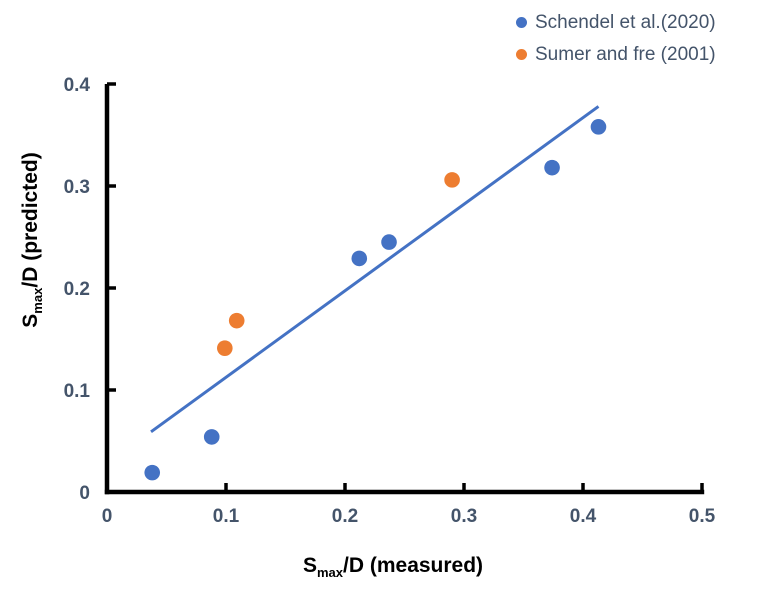 Image resolution: width=768 pixels, height=596 pixels. Describe the element at coordinates (464, 516) in the screenshot. I see `x-tick-label: 0.3` at that location.